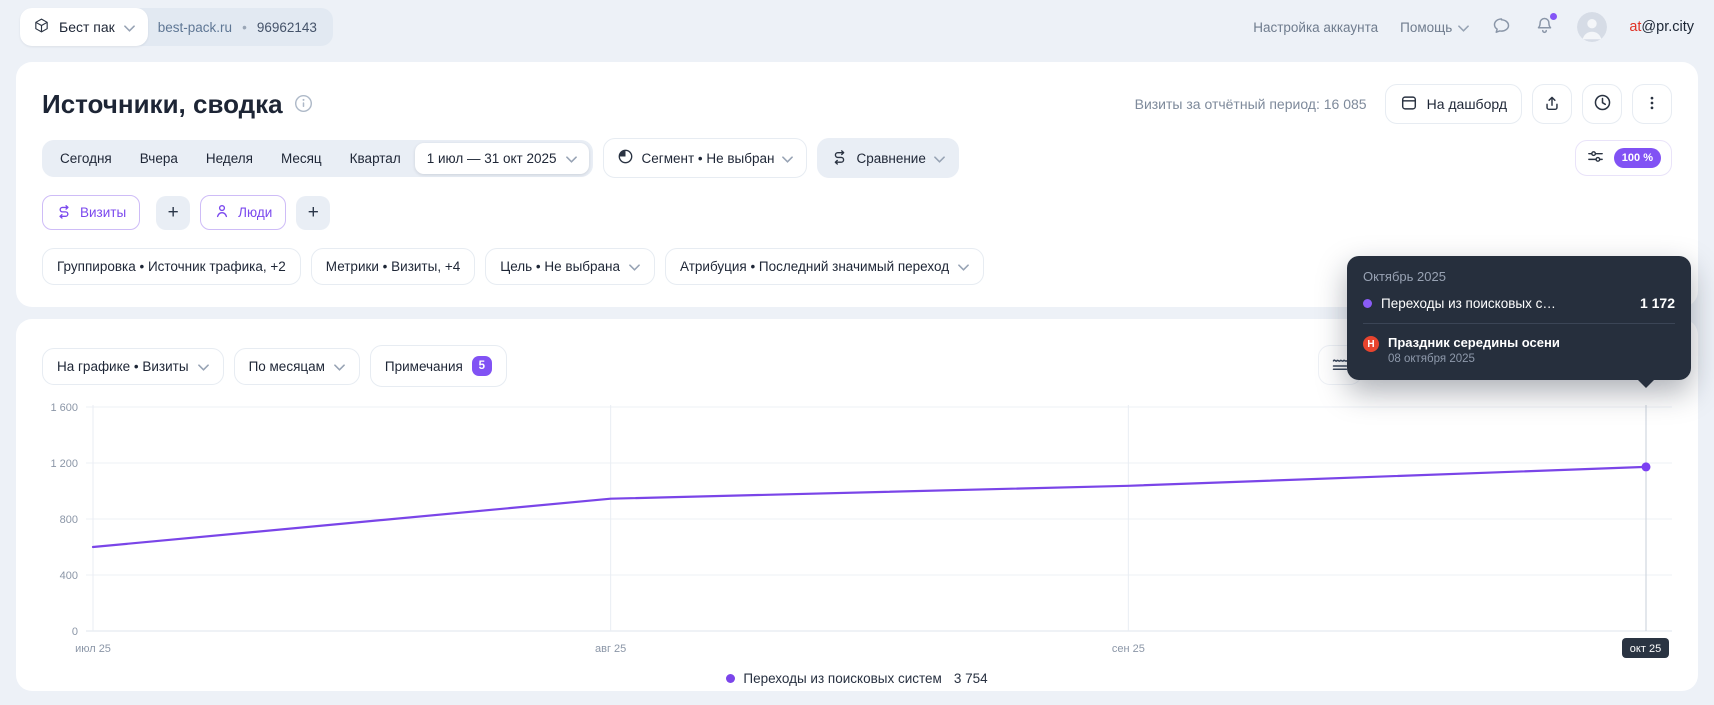 The width and height of the screenshot is (1714, 705). Describe the element at coordinates (815, 266) in the screenshot. I see `attribution-filter-label: Атрибуция • Последний значимый переход` at that location.